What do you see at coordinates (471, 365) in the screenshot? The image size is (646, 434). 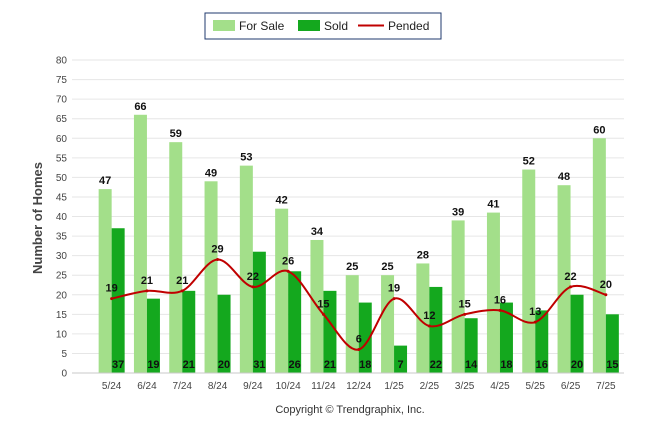 I see `label-sold: 14` at bounding box center [471, 365].